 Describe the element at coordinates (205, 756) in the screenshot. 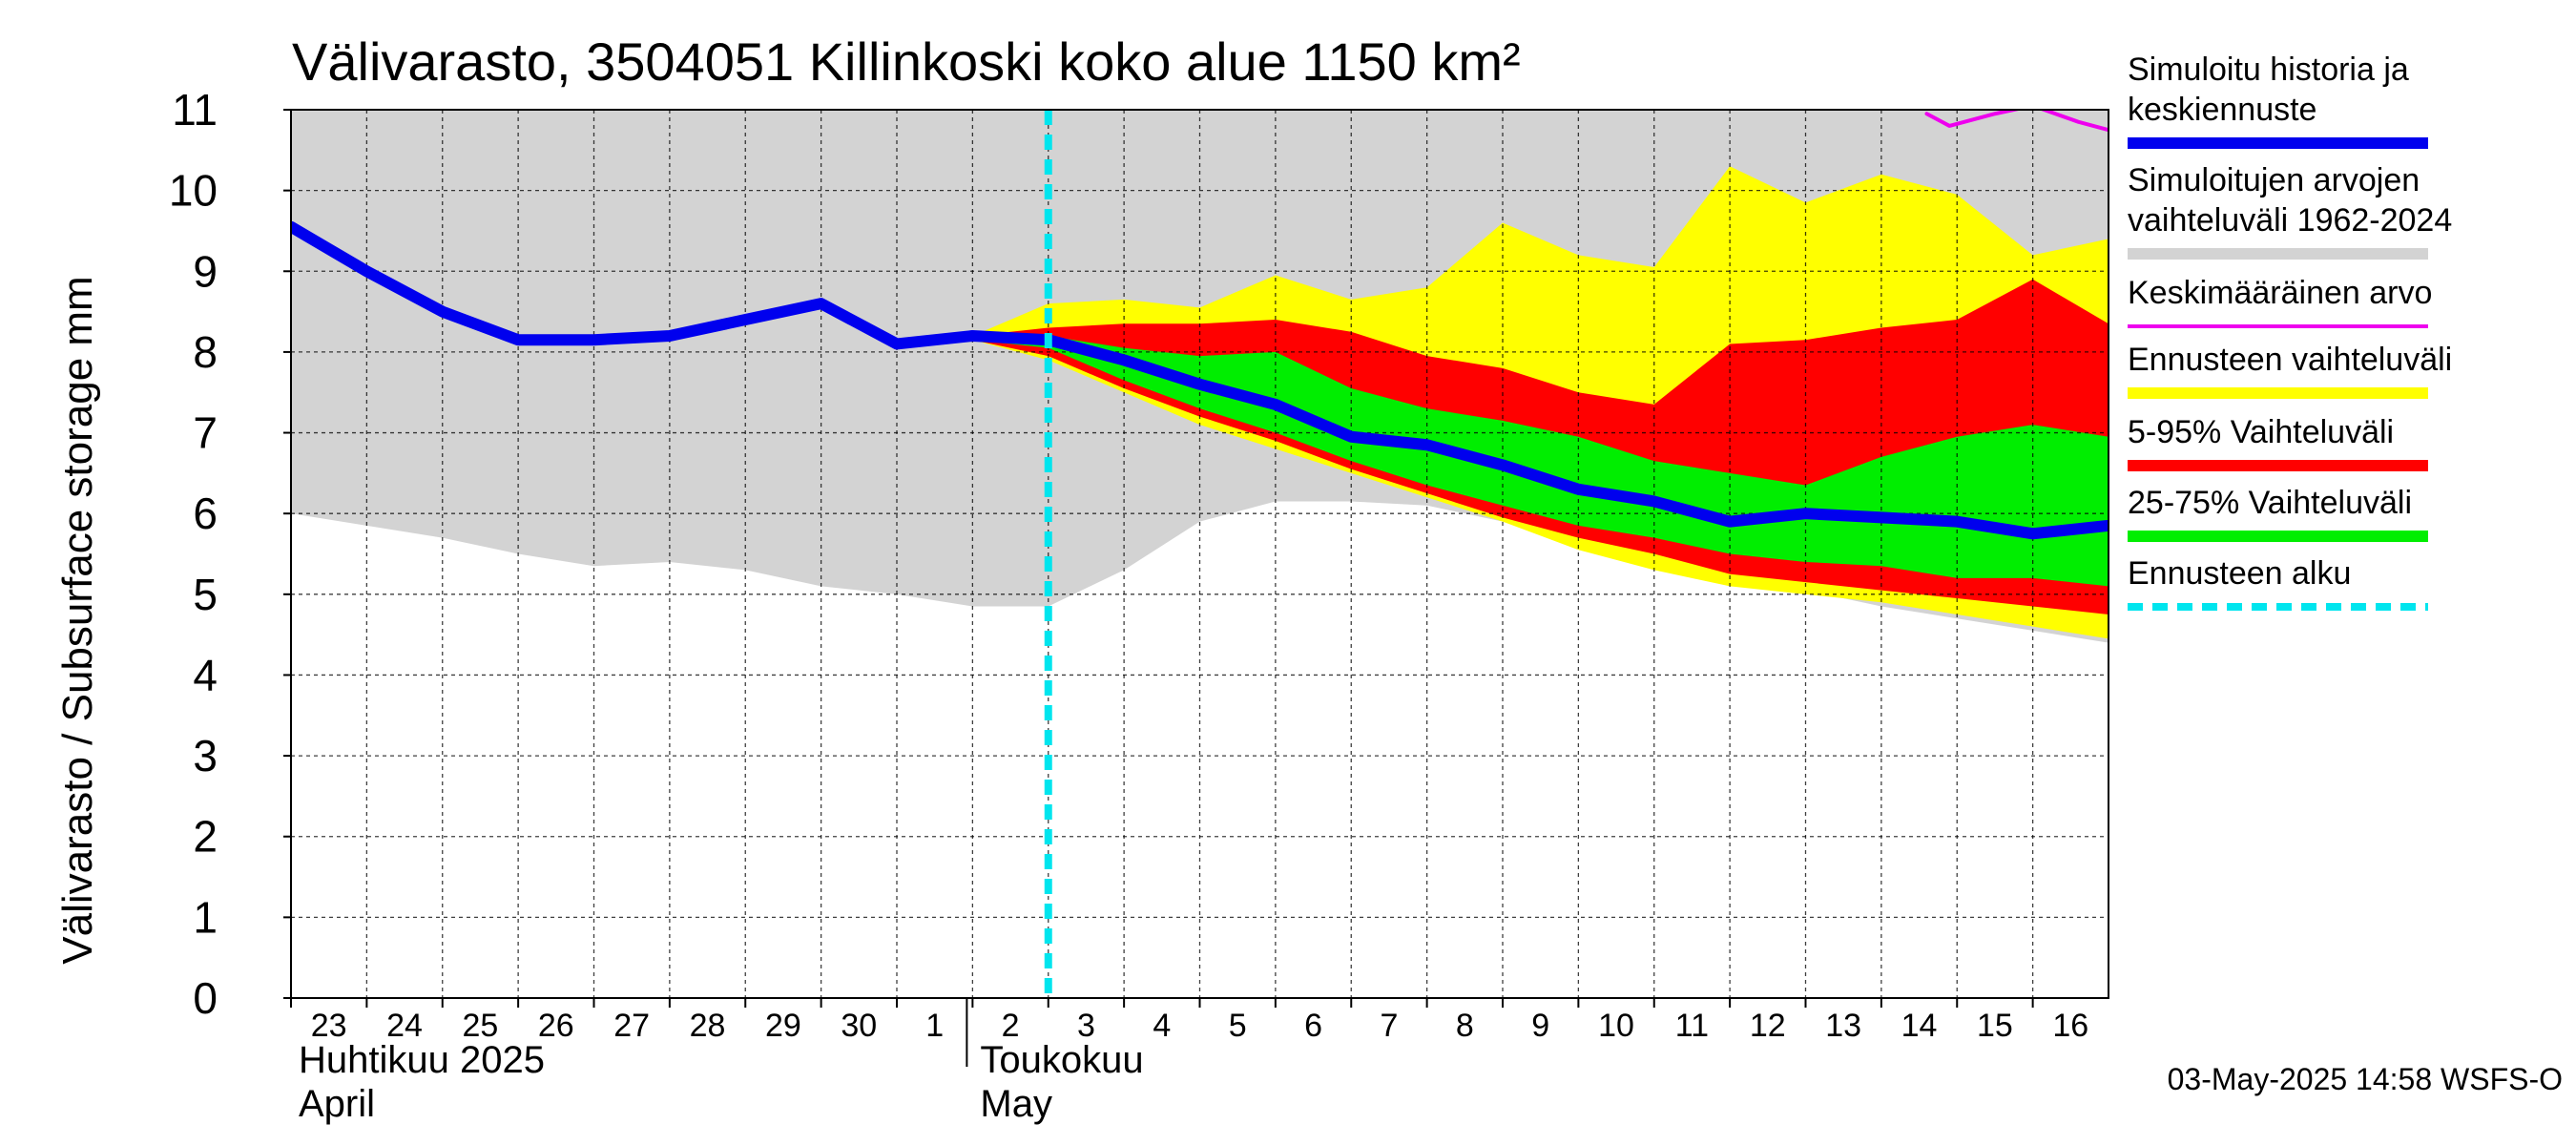

I see `y-tick-label: 3` at that location.